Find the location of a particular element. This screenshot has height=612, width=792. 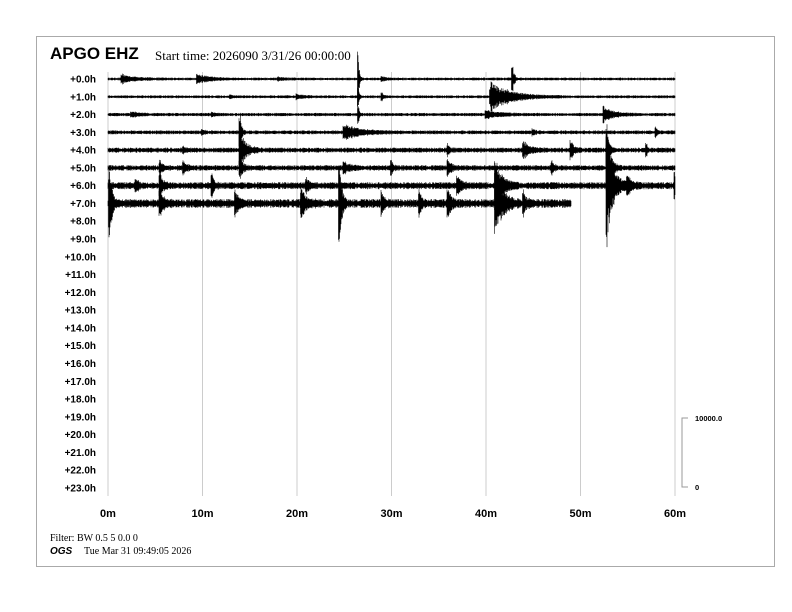

x-tick-label: 40m is located at coordinates (486, 514).